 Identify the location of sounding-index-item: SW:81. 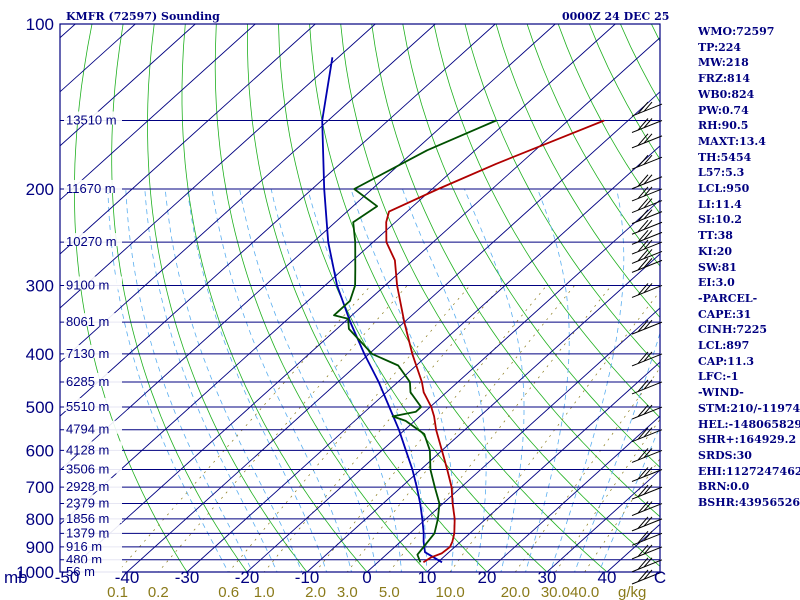
(717, 267).